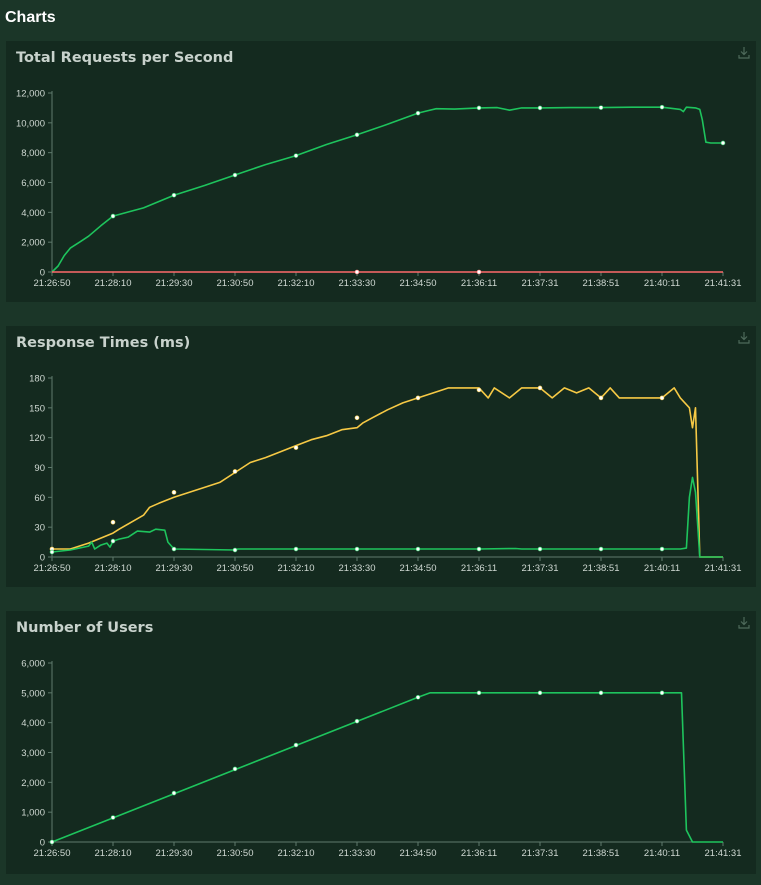  I want to click on page-title: Charts, so click(30, 17).